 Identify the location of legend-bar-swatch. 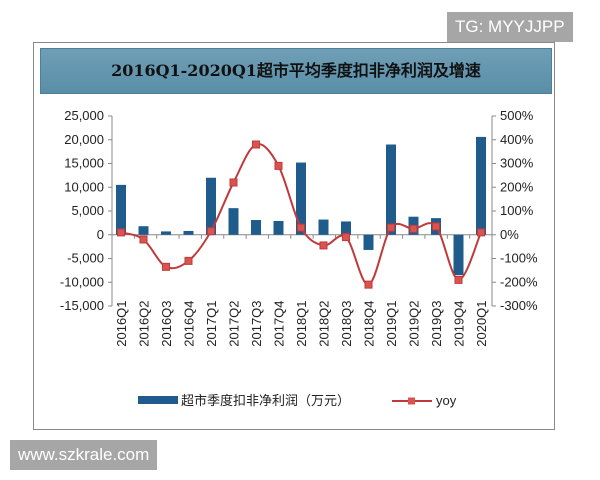
(158, 400).